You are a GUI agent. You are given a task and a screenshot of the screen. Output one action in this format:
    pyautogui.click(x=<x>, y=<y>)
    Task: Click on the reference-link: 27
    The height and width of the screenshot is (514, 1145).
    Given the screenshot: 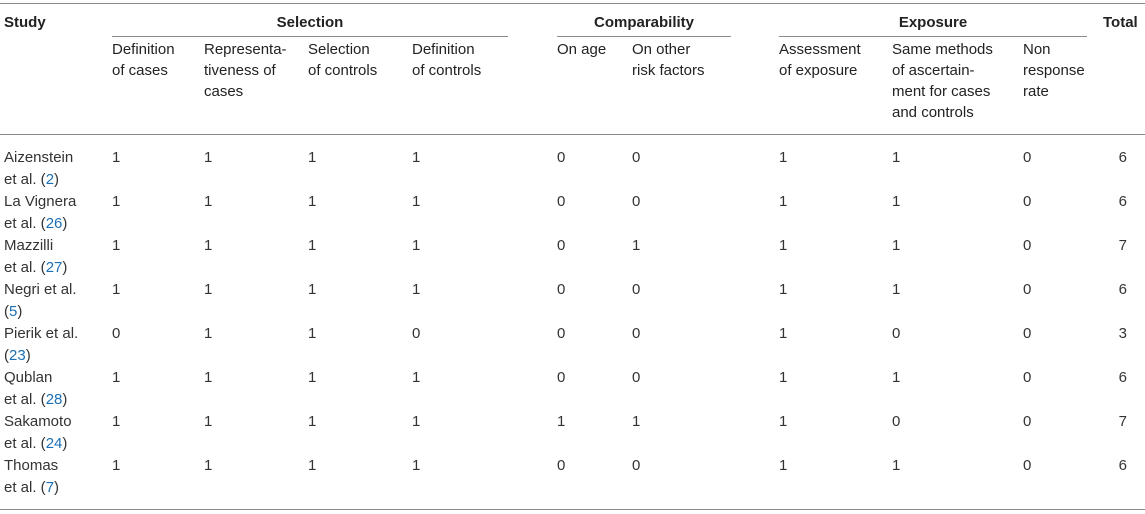 What is the action you would take?
    pyautogui.click(x=54, y=267)
    